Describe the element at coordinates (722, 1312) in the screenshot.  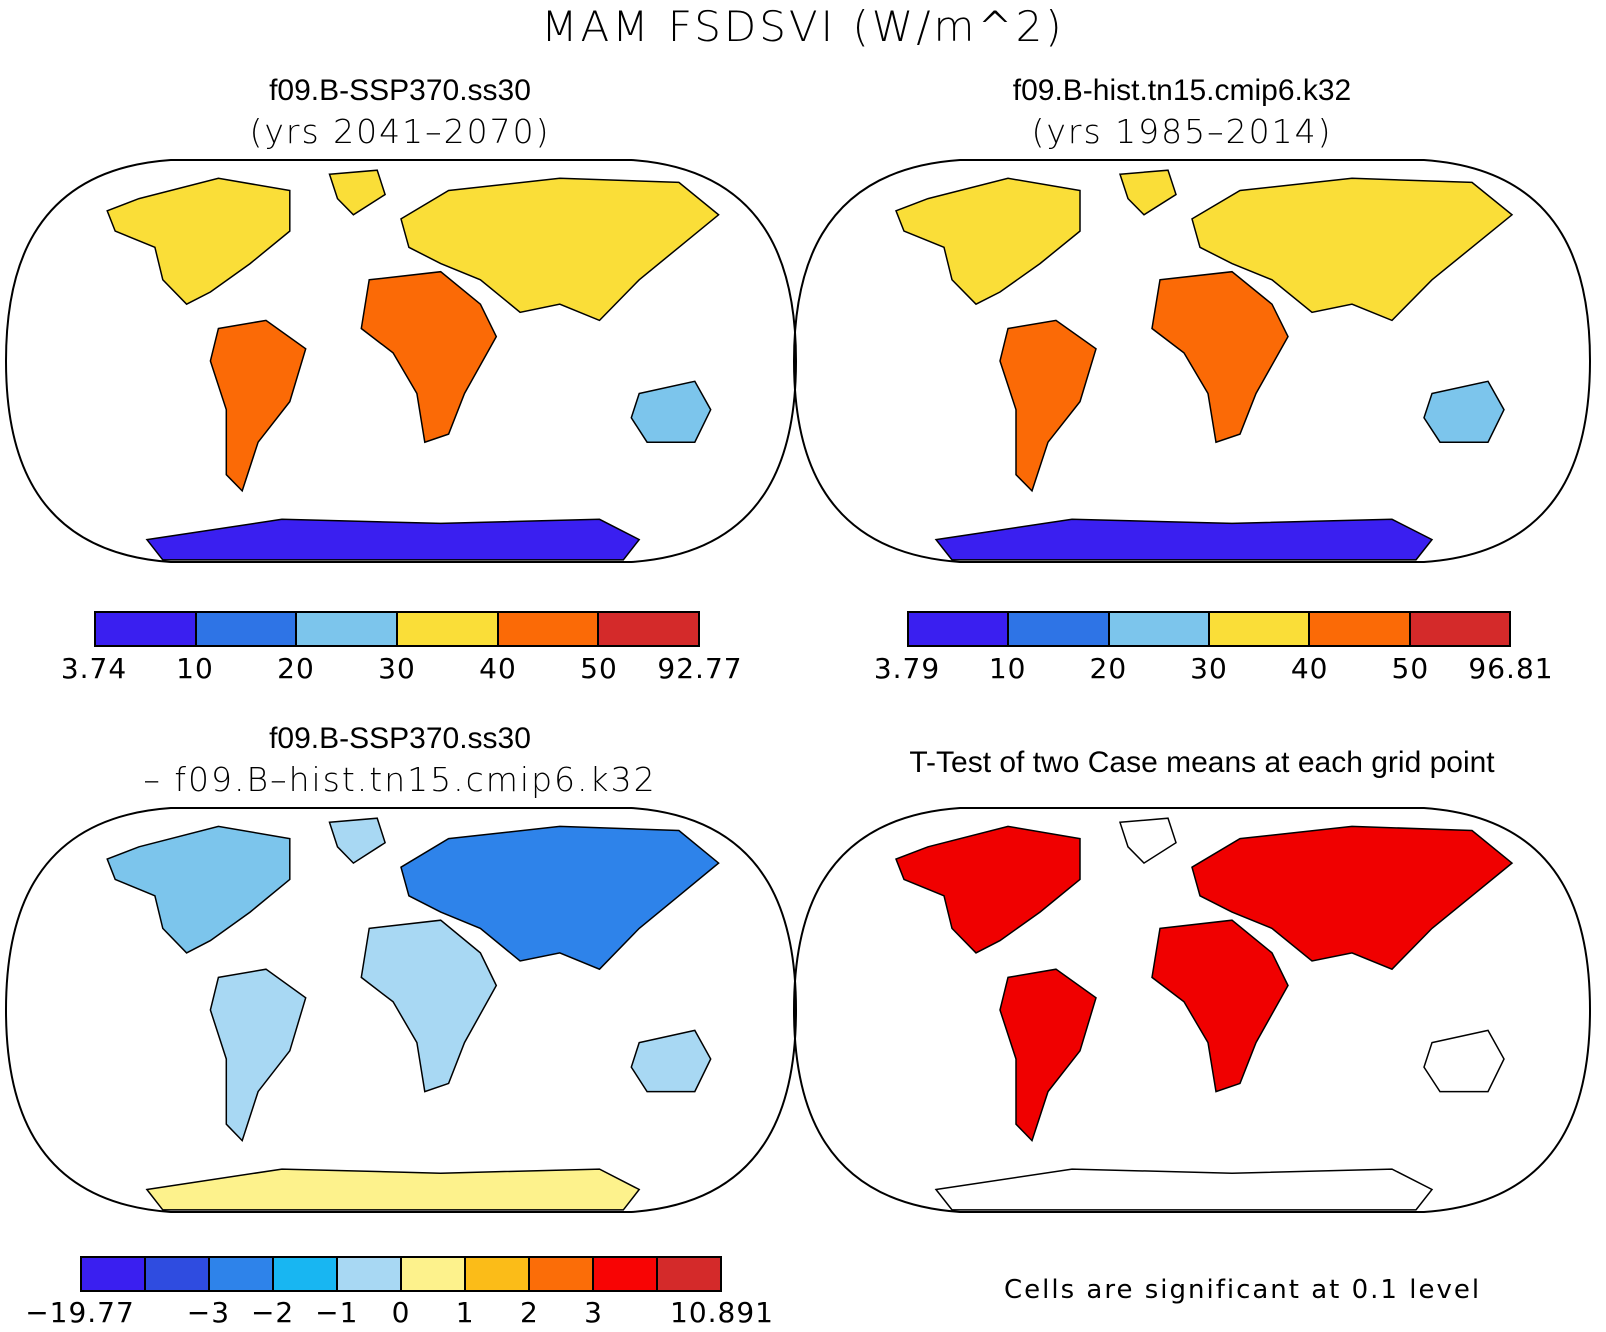
I see `colorbar-tick-label: 10.891` at that location.